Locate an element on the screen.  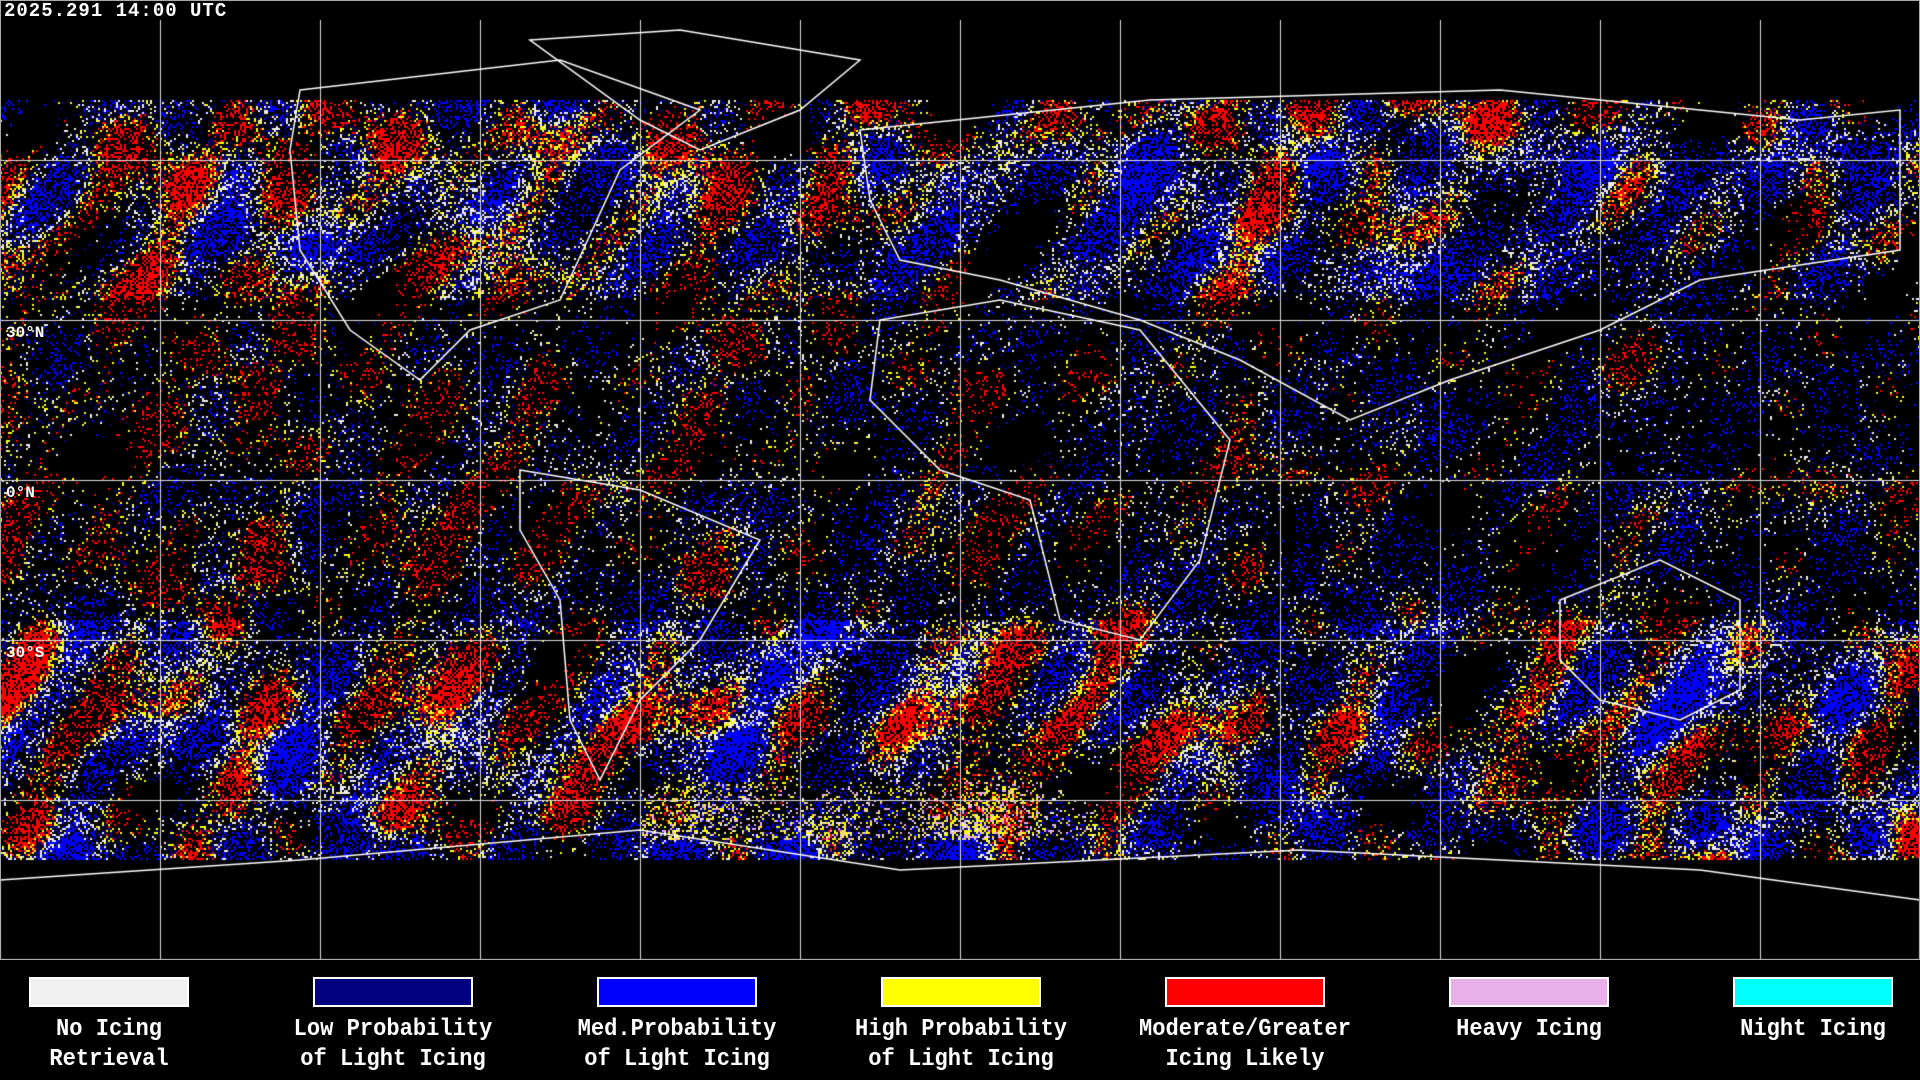
legend-label: High Probability of Light Icing is located at coordinates (961, 1044).